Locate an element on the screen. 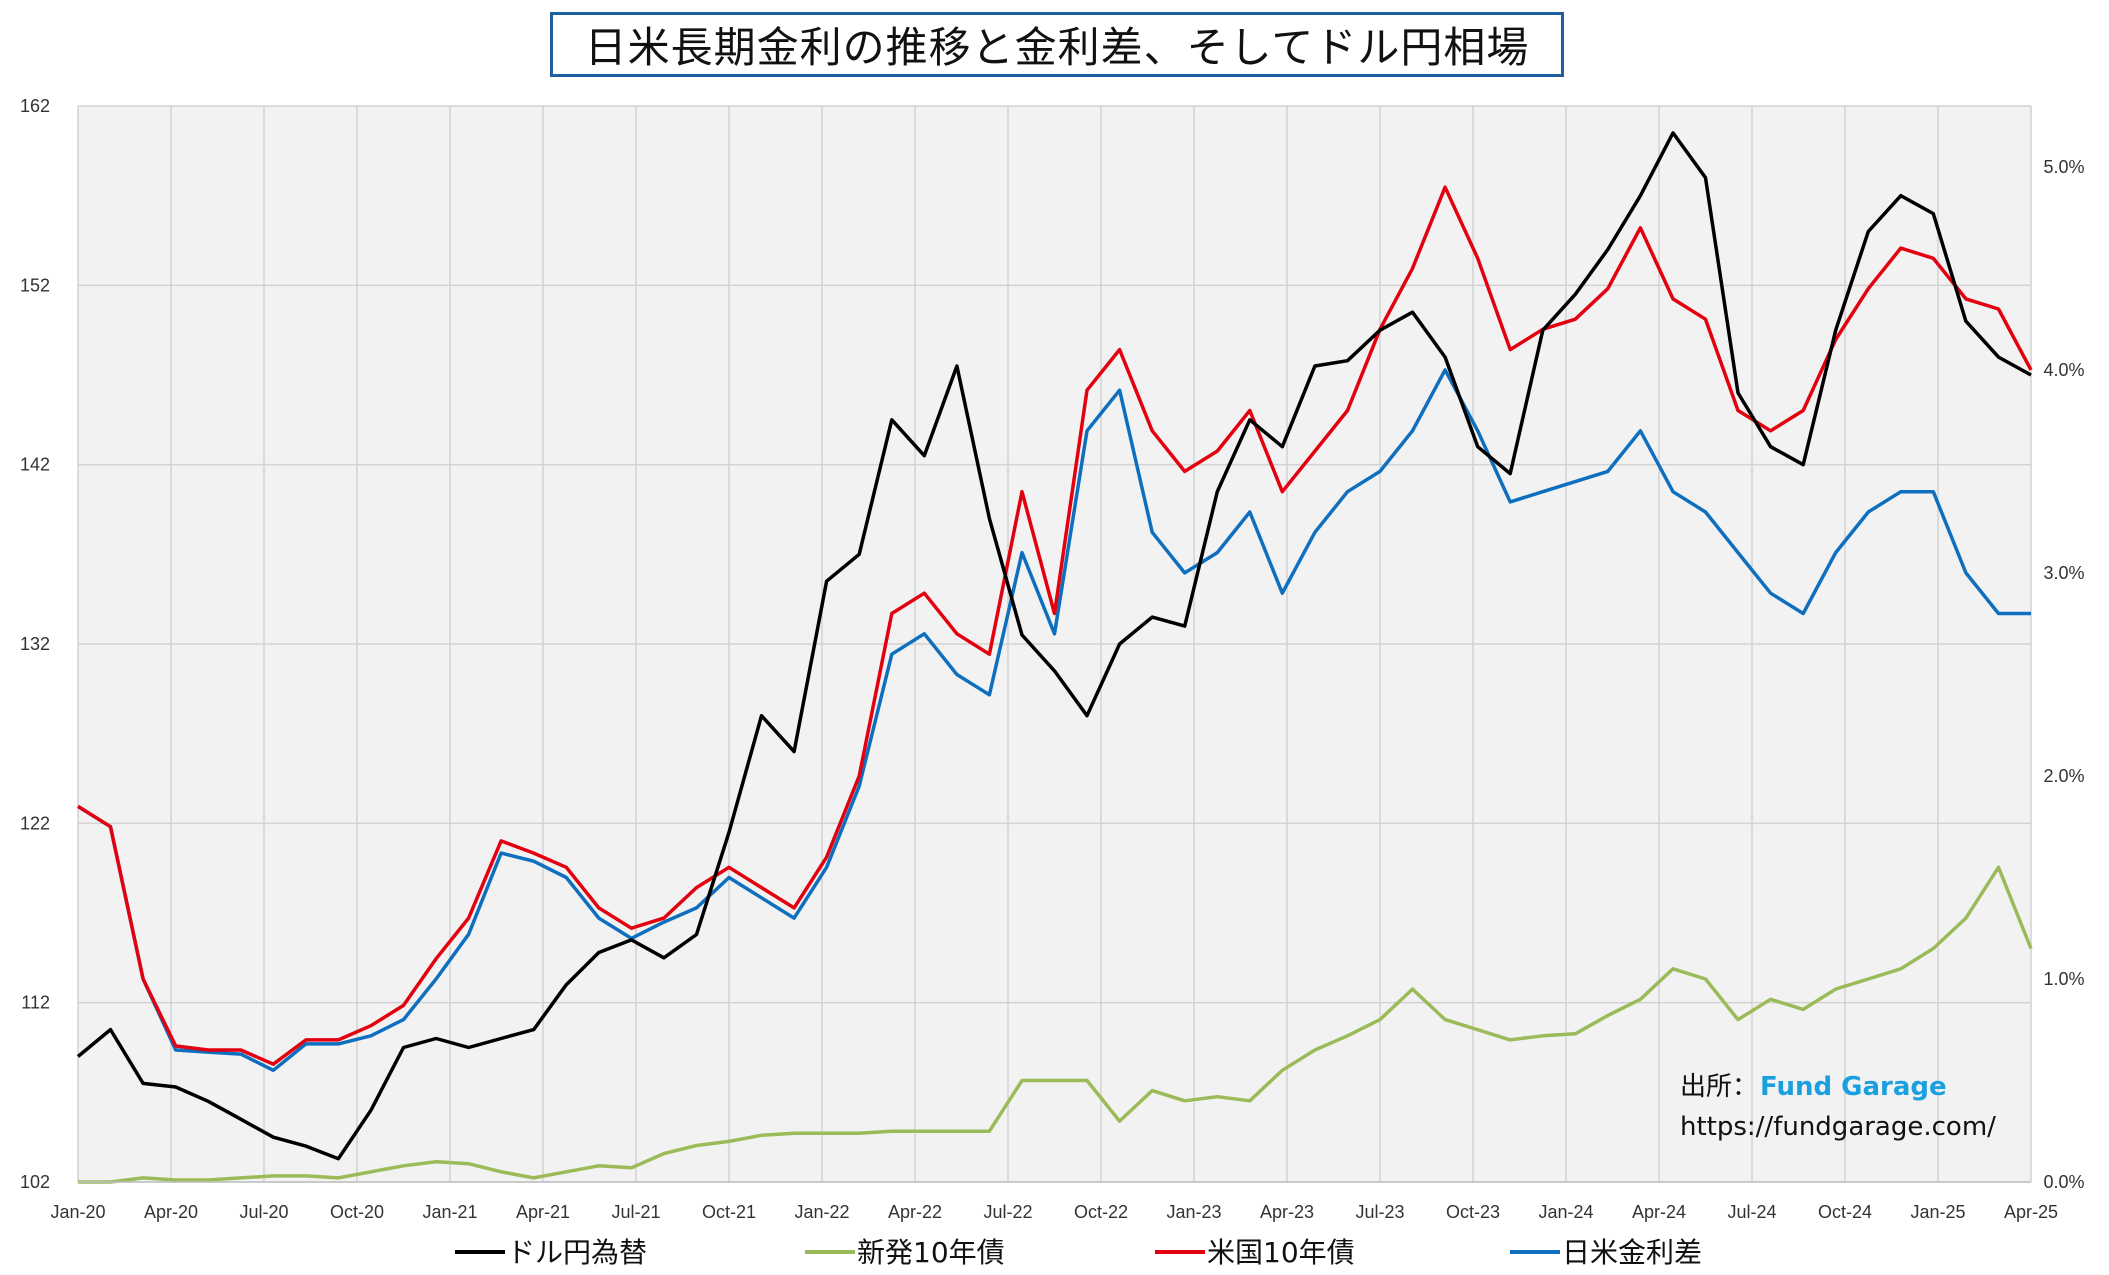  legend-label: 日米金利差 is located at coordinates (1632, 1252).